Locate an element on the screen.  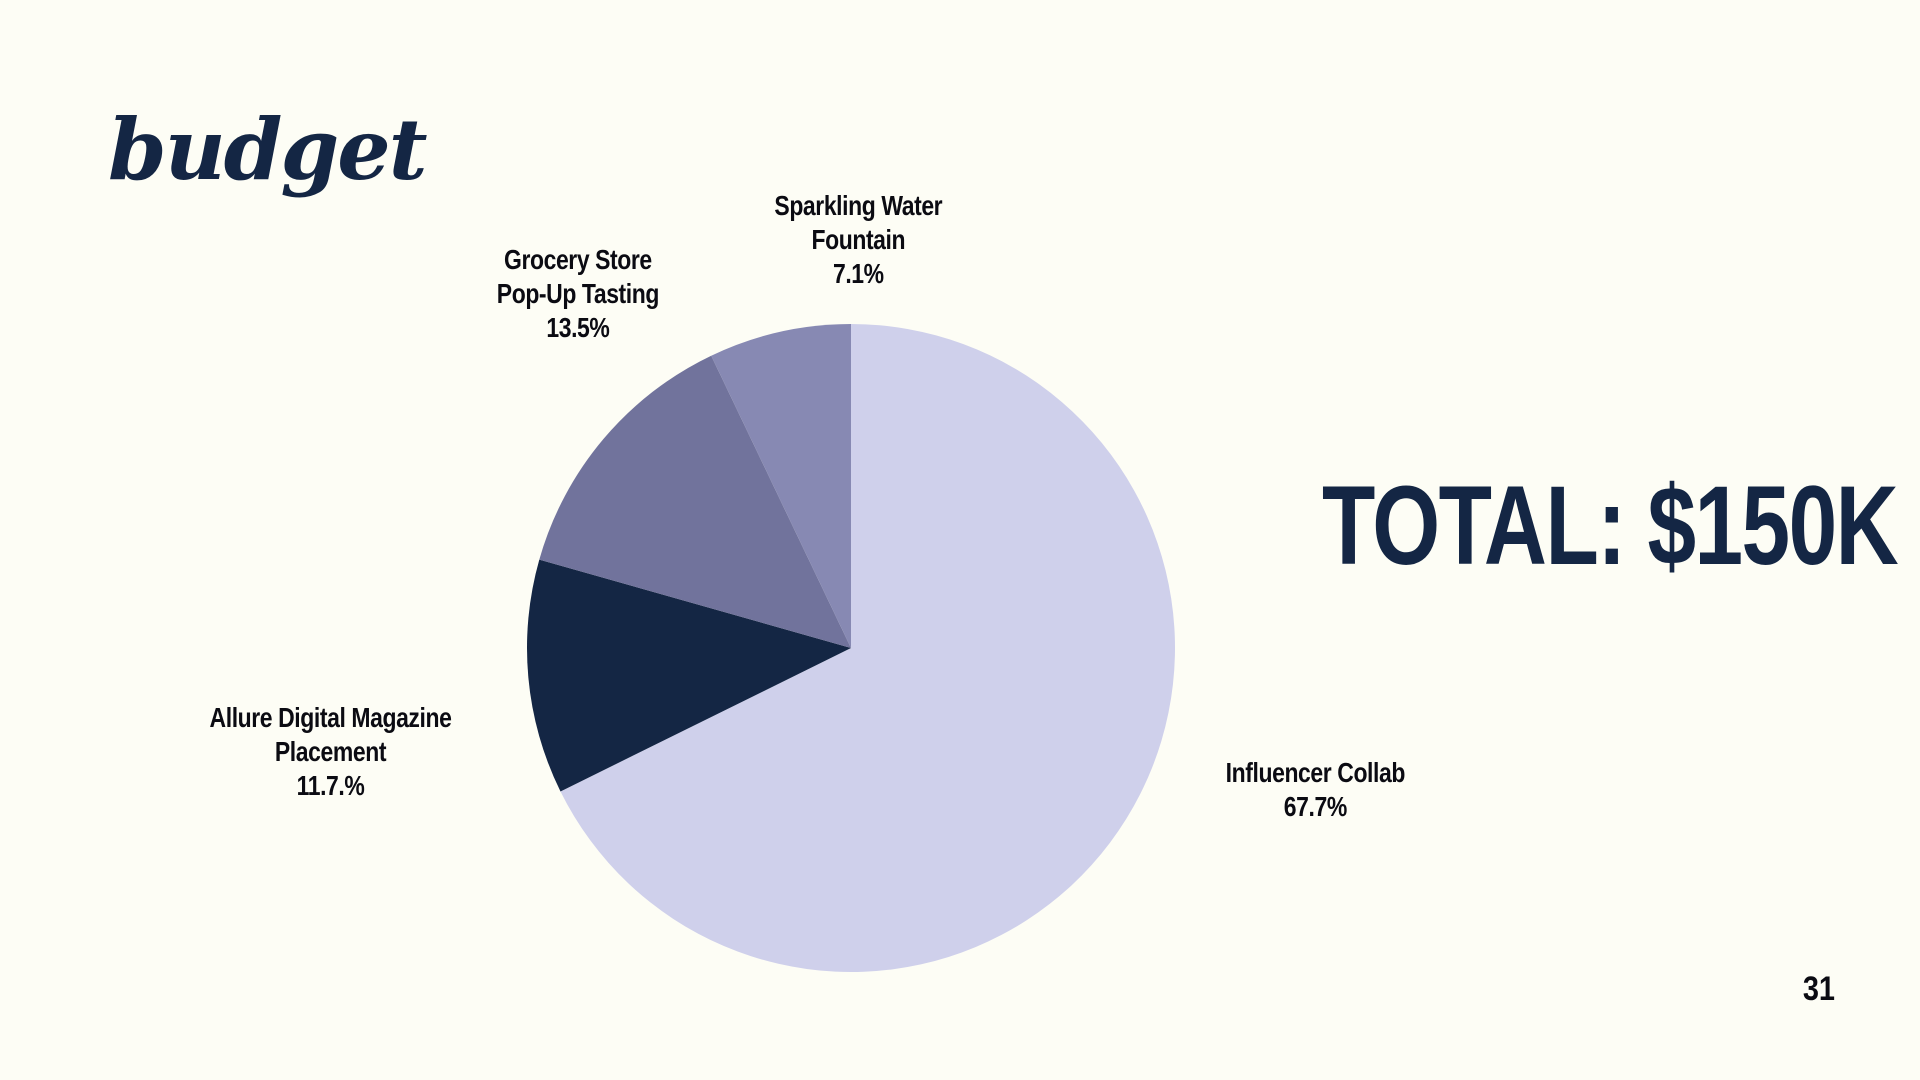
slice-label-text: Placement is located at coordinates (330, 751).